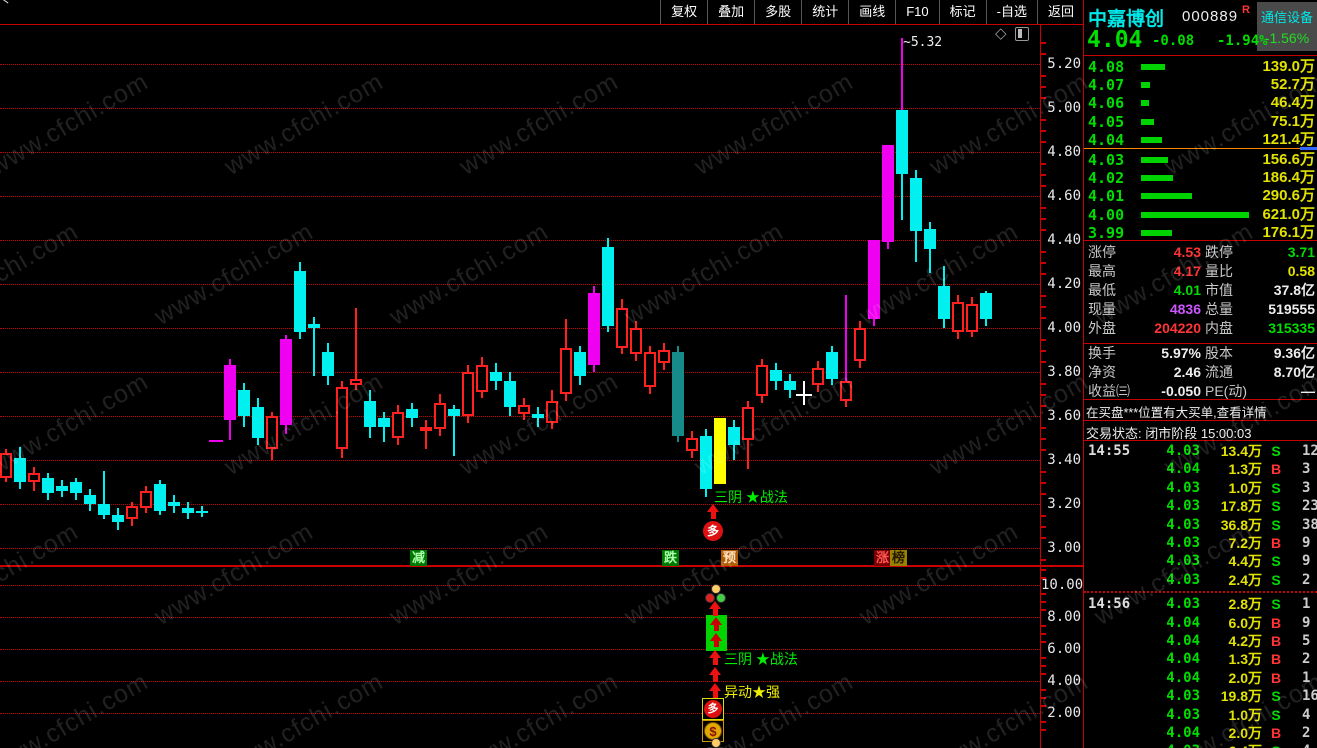  What do you see at coordinates (1060, 12) in the screenshot?
I see `toolbar-item: 返回` at bounding box center [1060, 12].